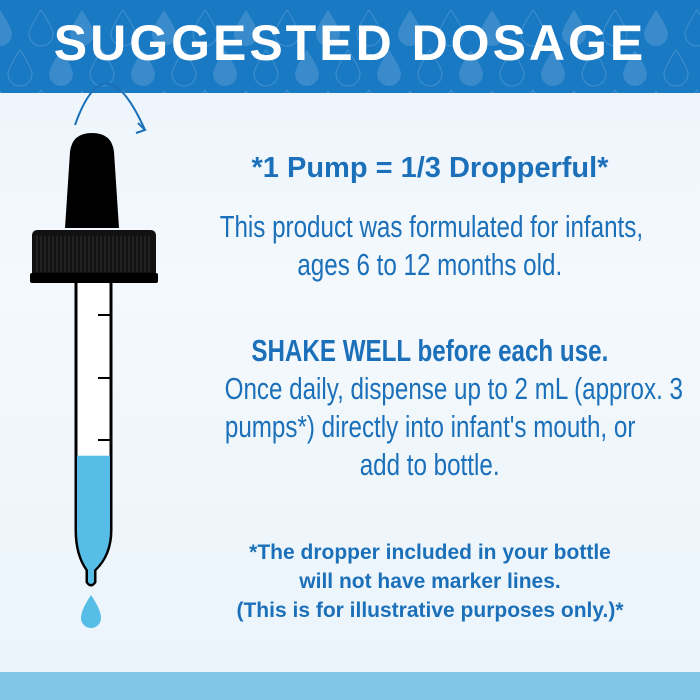 The height and width of the screenshot is (700, 700). I want to click on drop-icon, so click(91, 611).